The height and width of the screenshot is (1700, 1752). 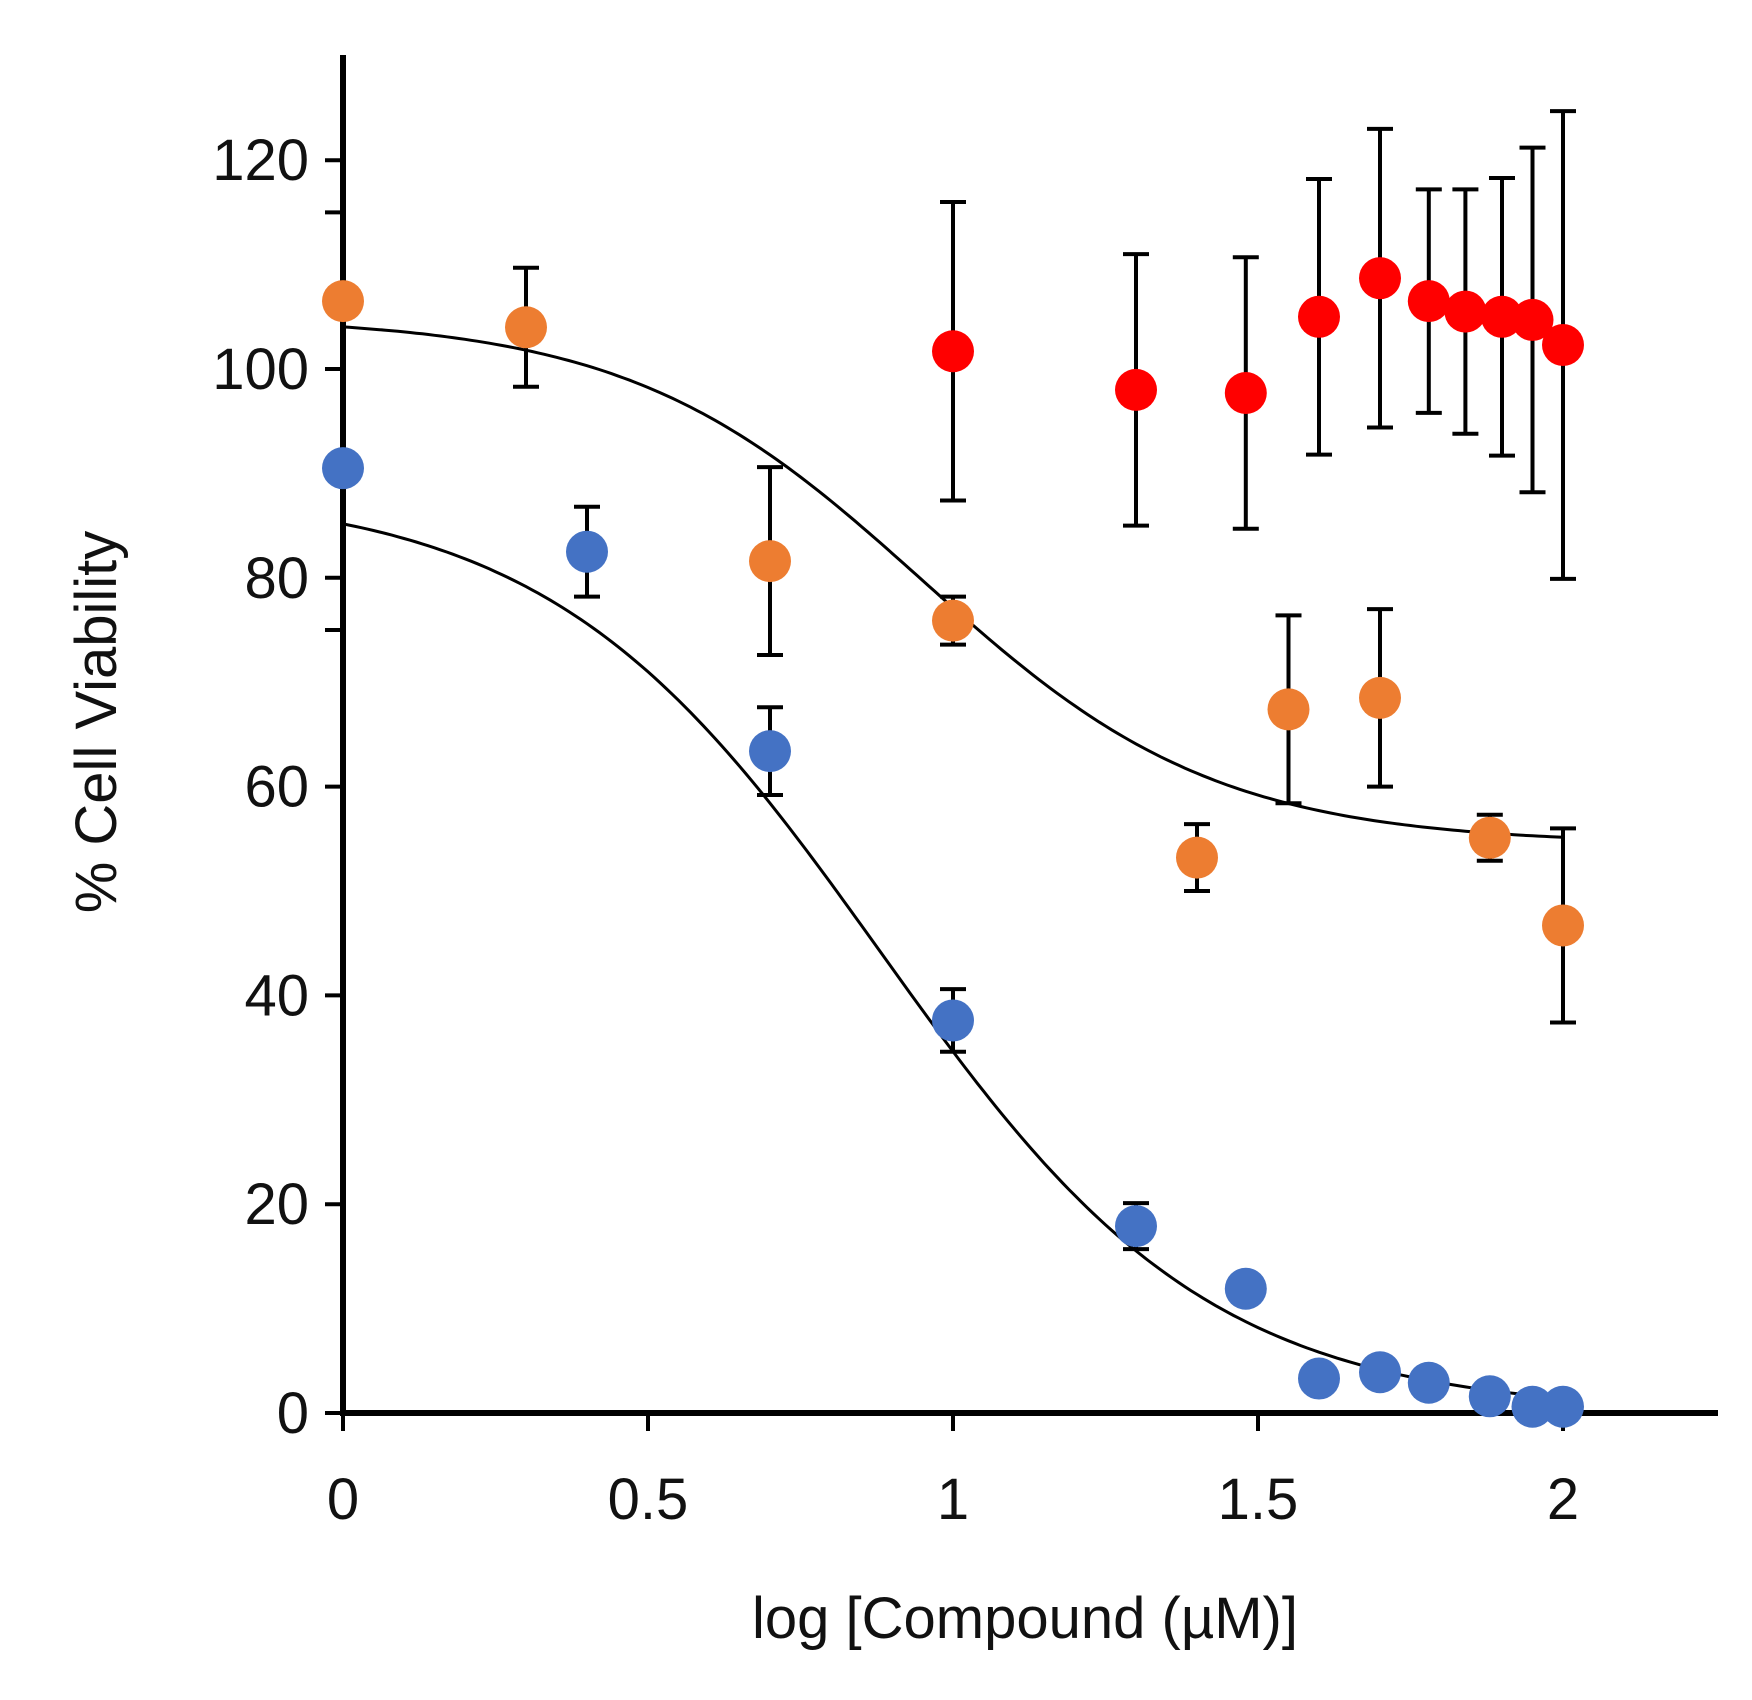 I want to click on y-tick-label: 100, so click(x=260, y=369).